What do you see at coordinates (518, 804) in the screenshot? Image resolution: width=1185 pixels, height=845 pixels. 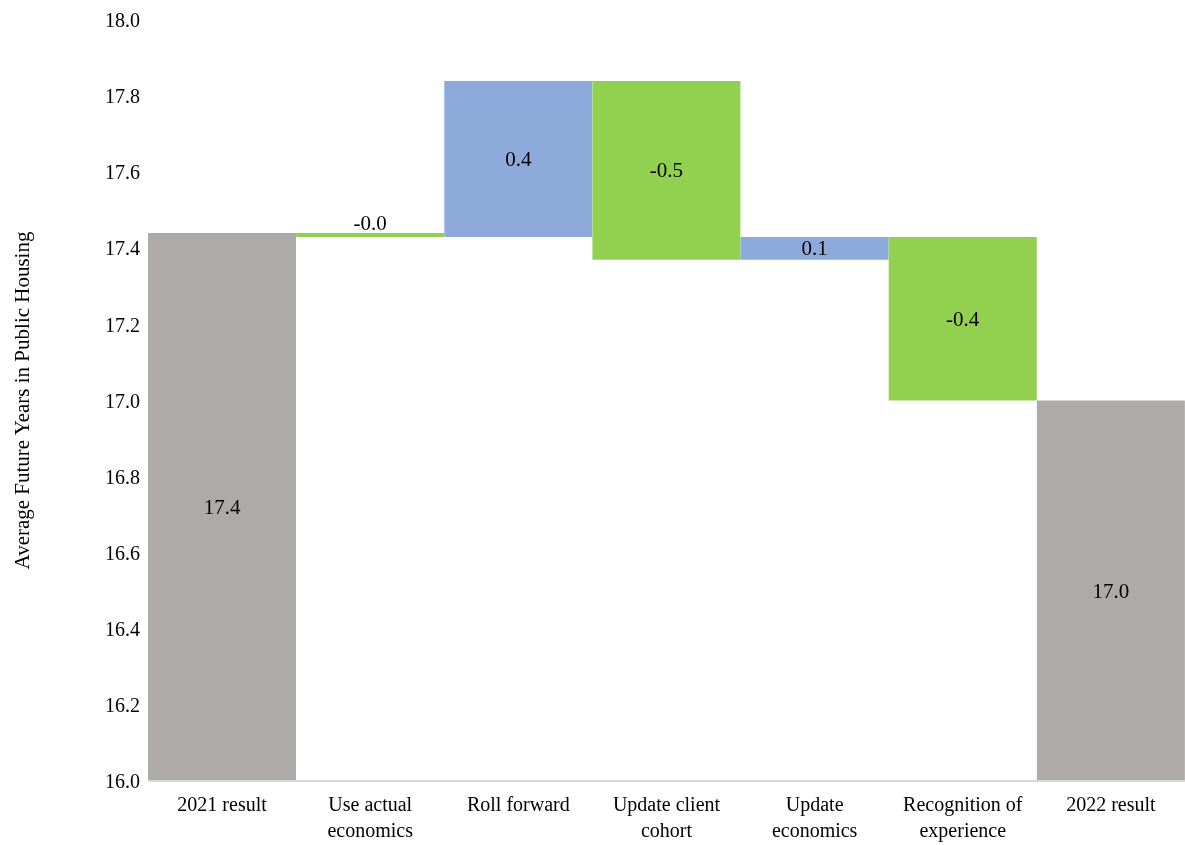 I see `x-tick-label: Roll forward` at bounding box center [518, 804].